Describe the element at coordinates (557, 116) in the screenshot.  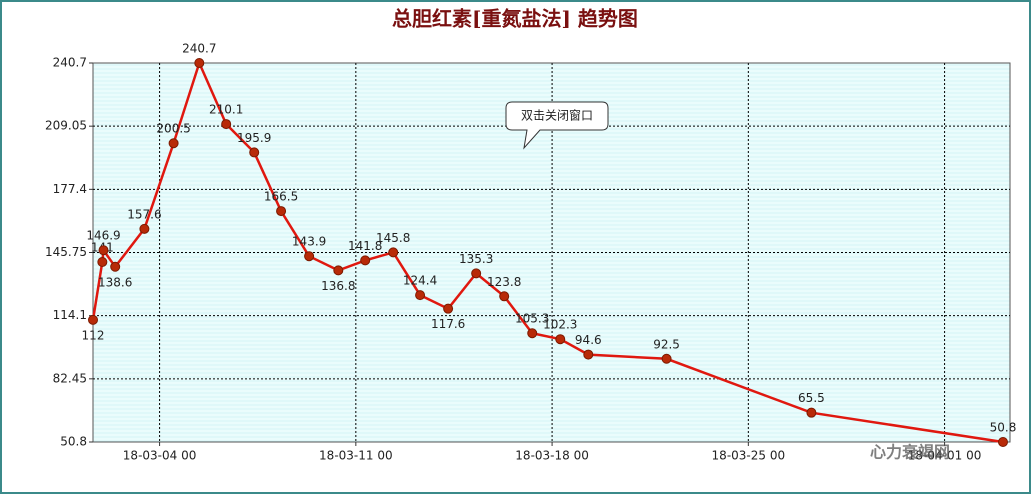
I see `tooltip-text: 双击关闭窗口` at that location.